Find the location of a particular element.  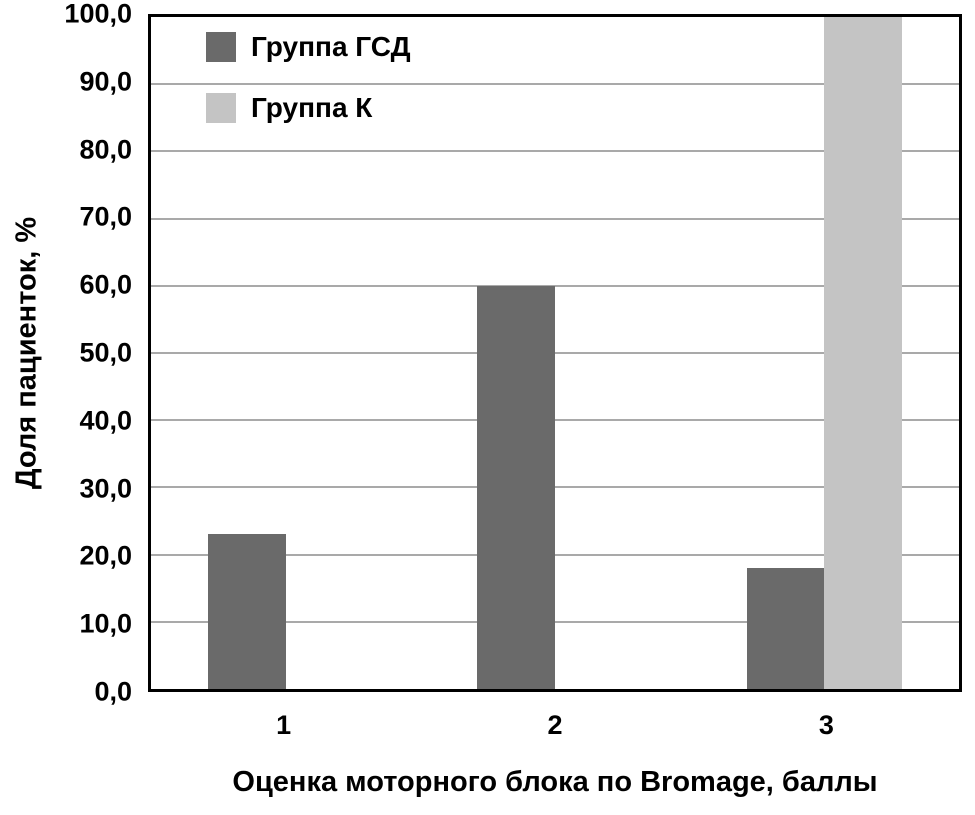

y-tick-label: 100,0 is located at coordinates (98, 14).